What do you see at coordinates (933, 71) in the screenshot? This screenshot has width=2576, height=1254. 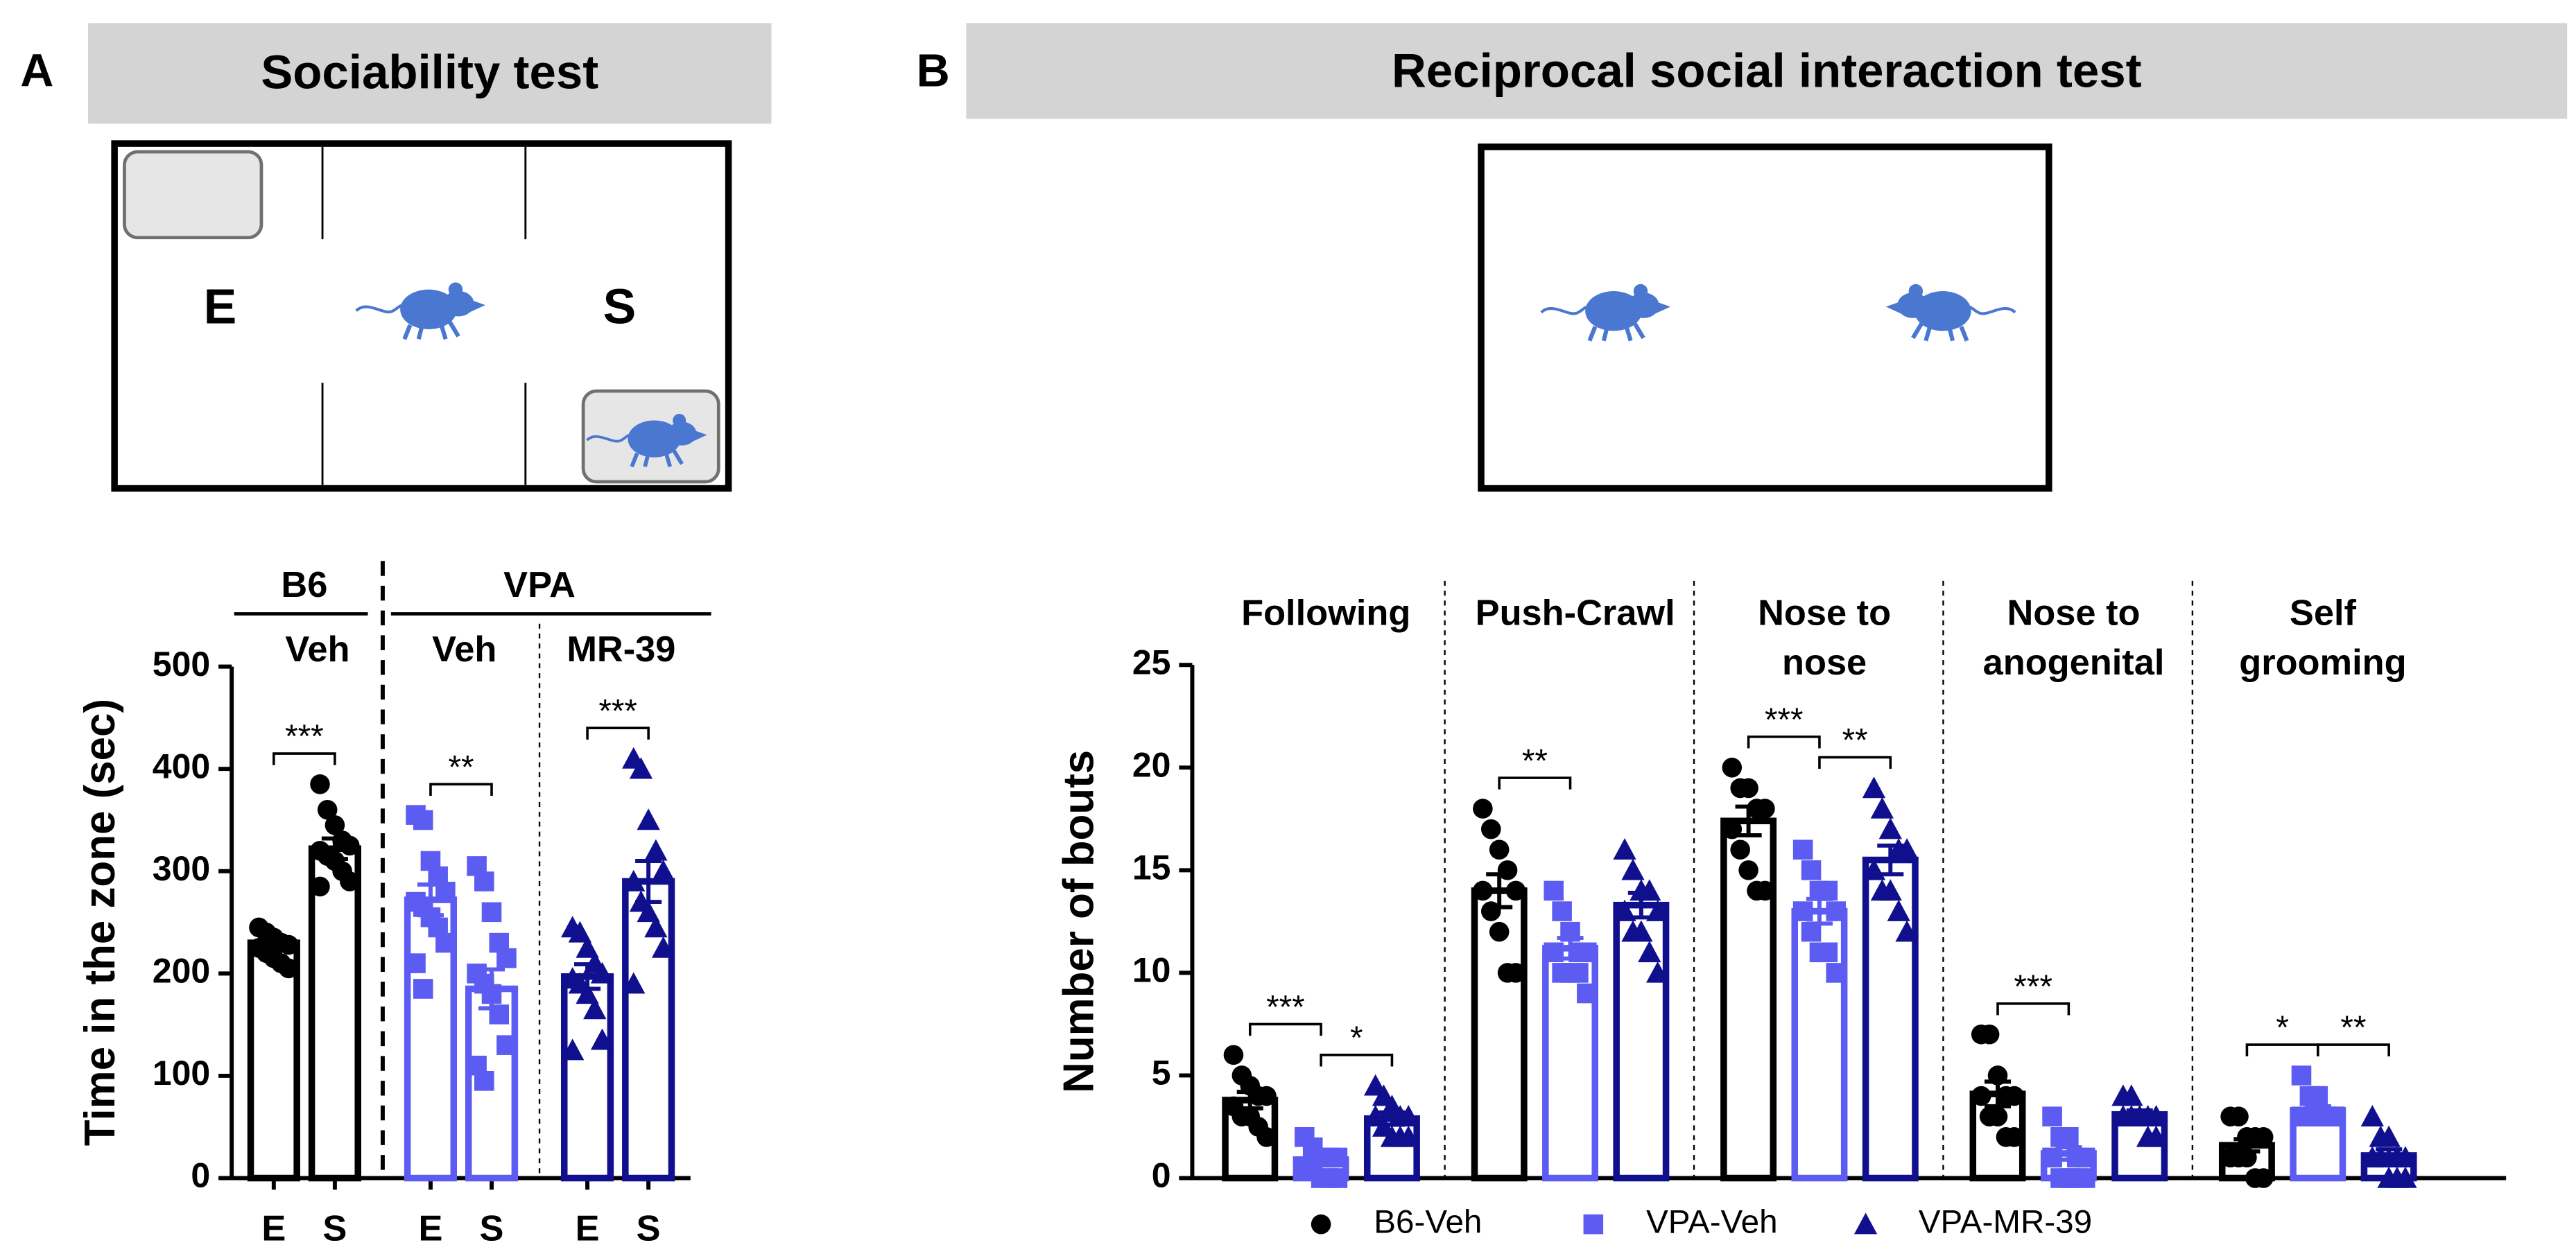 I see `panel-label: B` at bounding box center [933, 71].